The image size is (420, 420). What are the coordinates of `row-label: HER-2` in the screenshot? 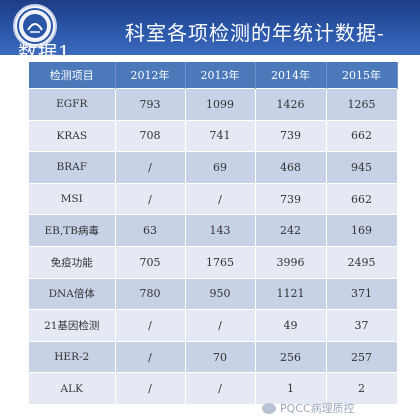 It's located at (72, 356).